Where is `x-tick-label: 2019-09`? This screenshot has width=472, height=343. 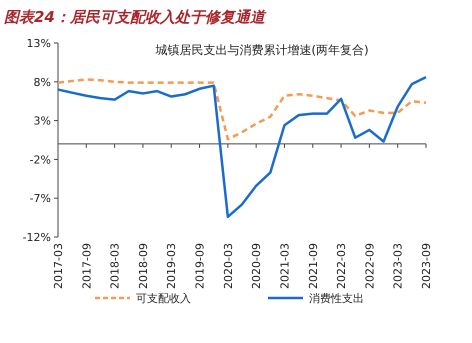
x-tick-label: 2019-09 is located at coordinates (200, 266).